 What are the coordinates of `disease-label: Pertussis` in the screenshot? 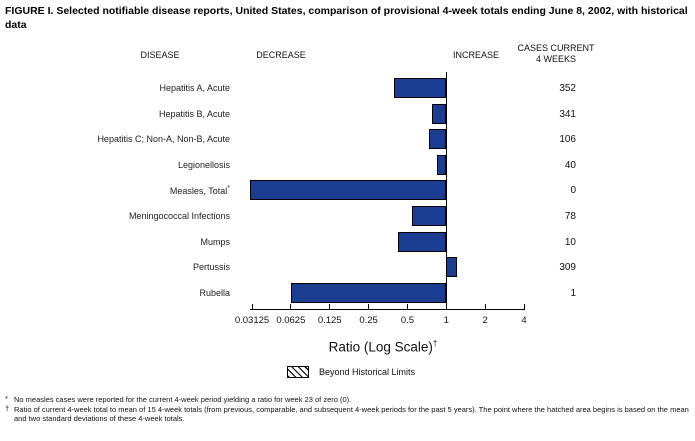 It's located at (211, 267).